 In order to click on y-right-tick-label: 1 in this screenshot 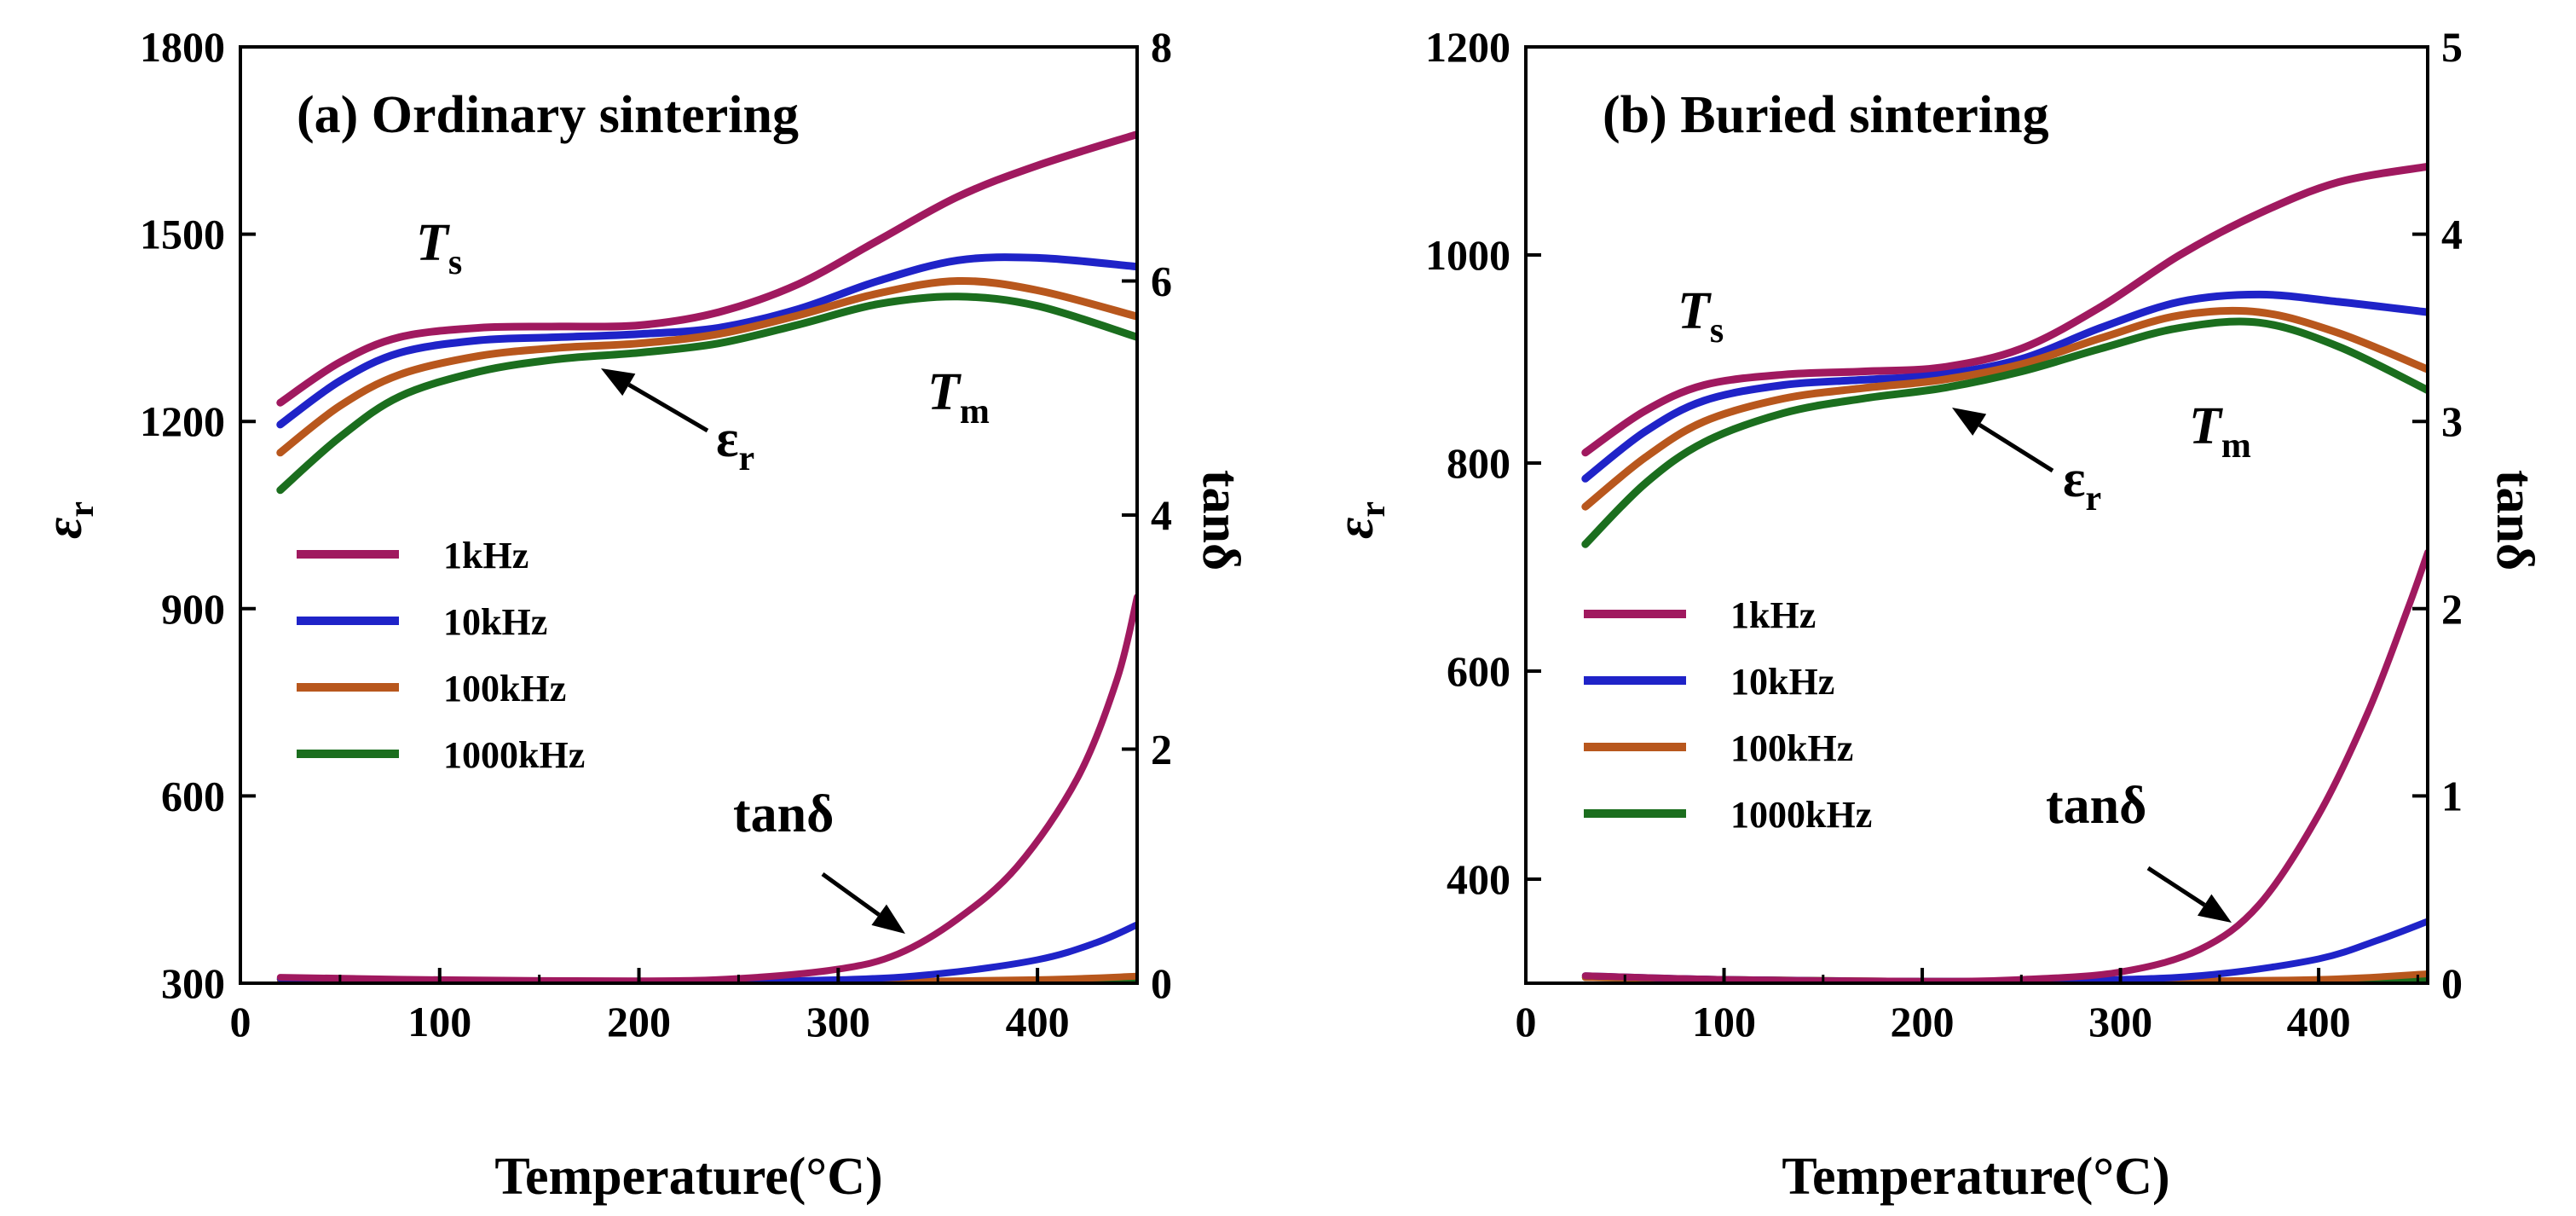, I will do `click(2452, 795)`.